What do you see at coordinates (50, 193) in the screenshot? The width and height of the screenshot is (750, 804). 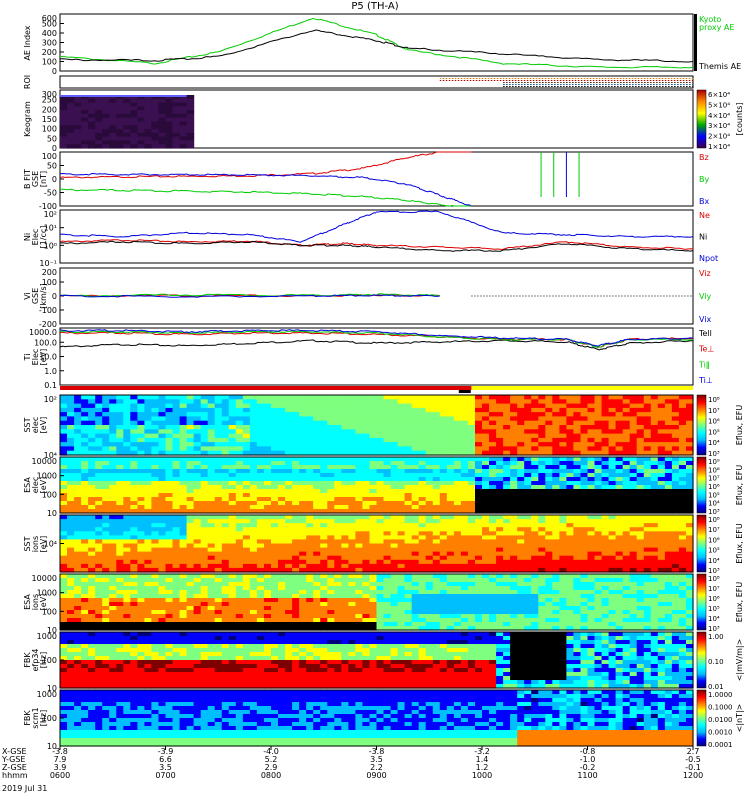 I see `bfield-tick-label: -50` at bounding box center [50, 193].